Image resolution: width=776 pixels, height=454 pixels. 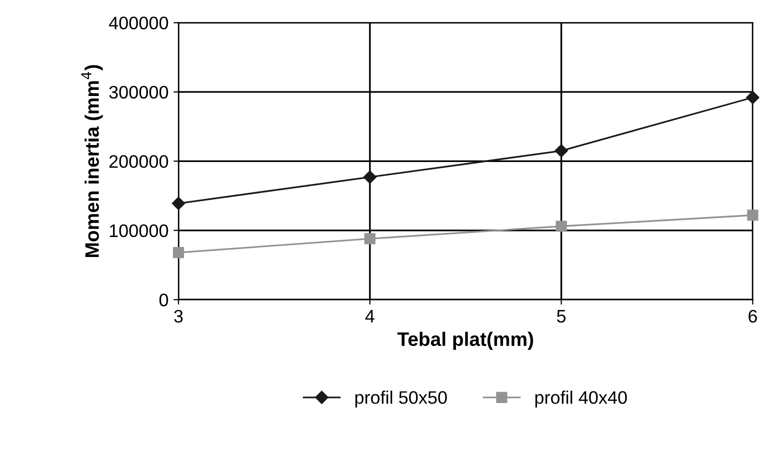 I want to click on x-tick-label: 6, so click(x=752, y=316).